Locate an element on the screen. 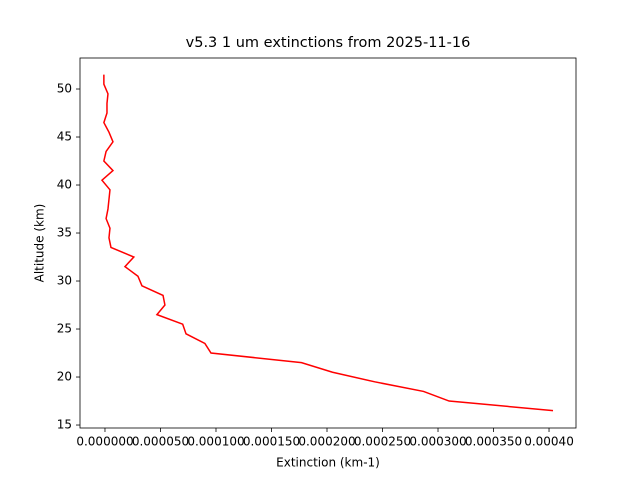 The height and width of the screenshot is (480, 640). y-tick-label: 40 is located at coordinates (64, 185).